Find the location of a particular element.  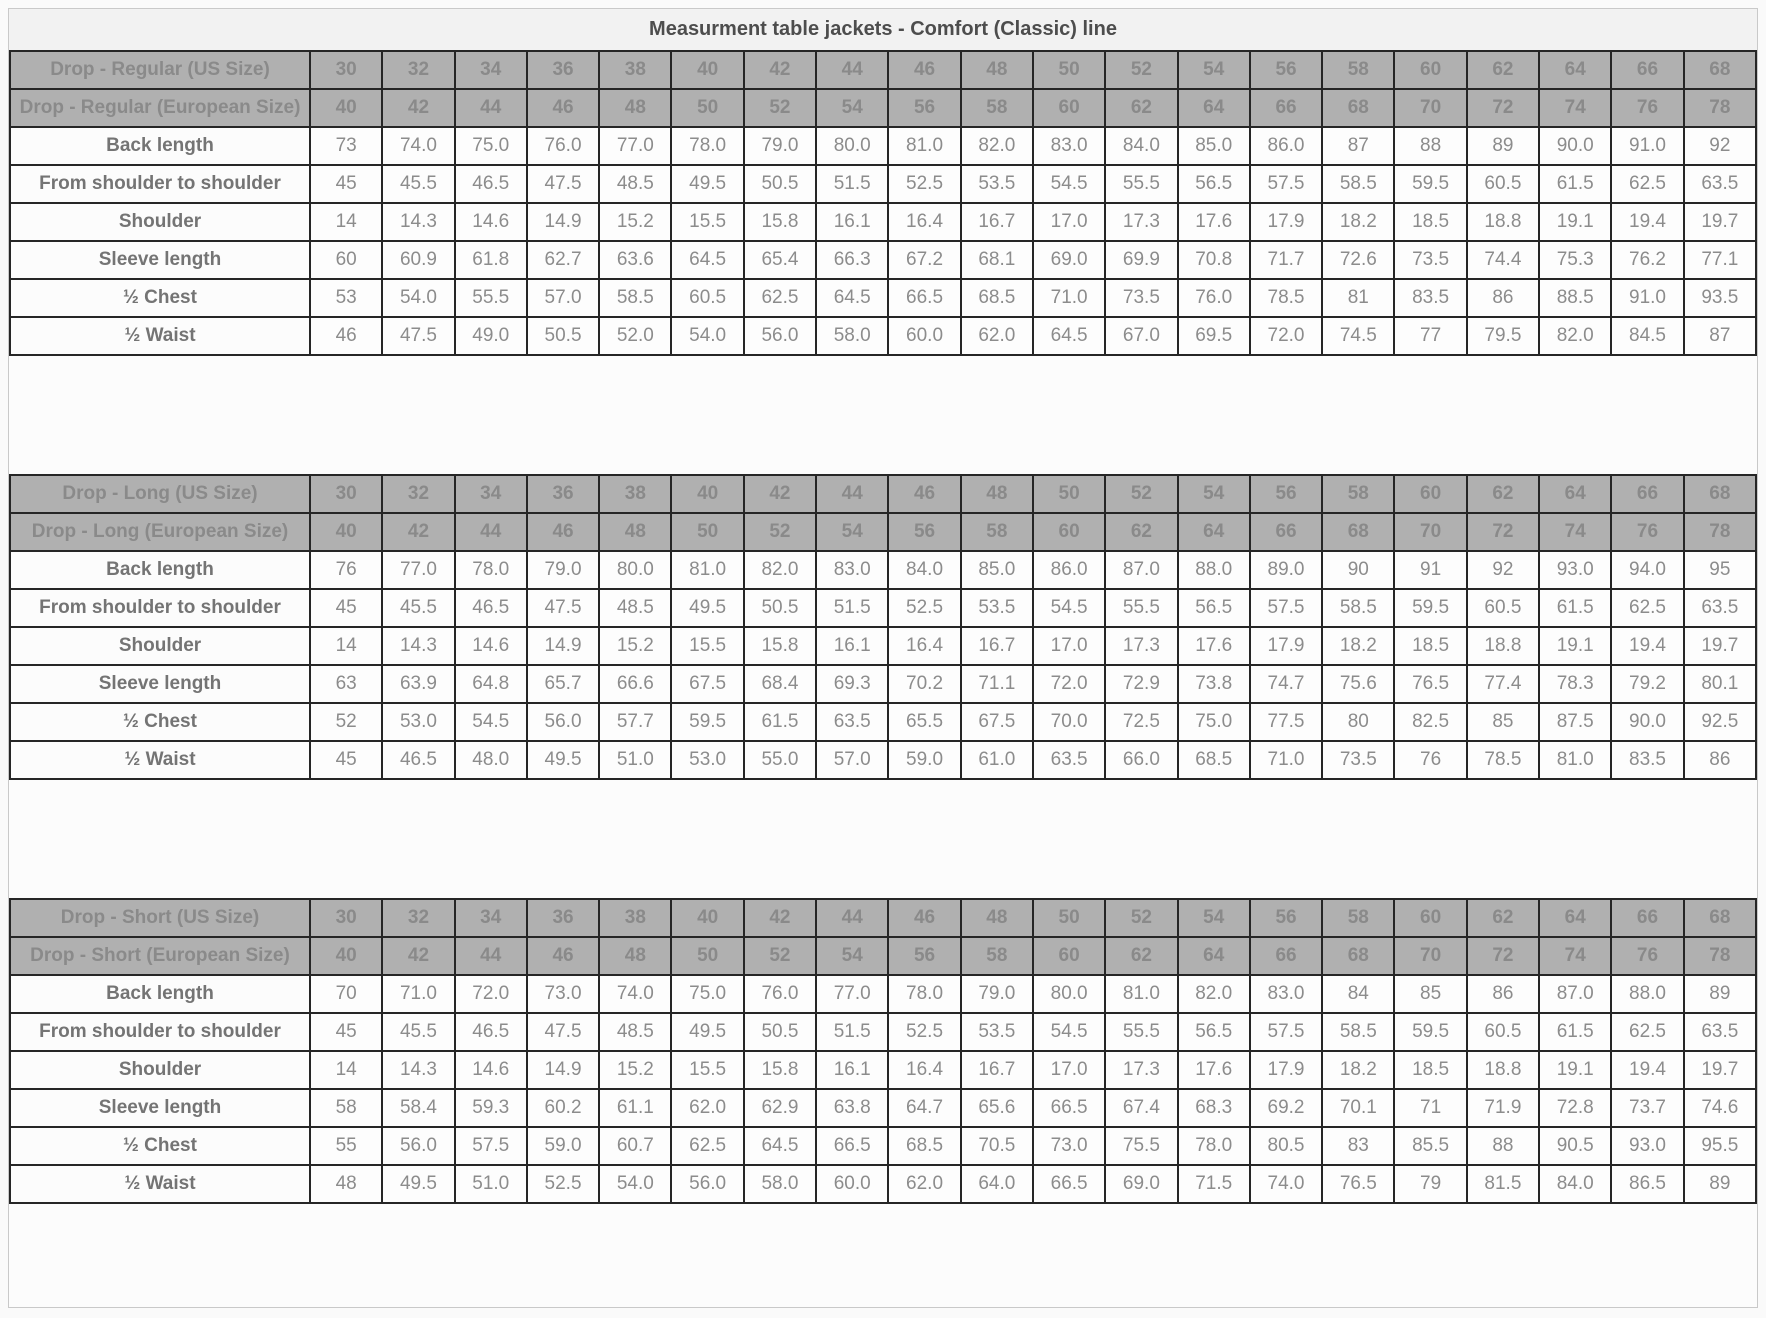

measurement-value-cell: 81.0 is located at coordinates (707, 570).